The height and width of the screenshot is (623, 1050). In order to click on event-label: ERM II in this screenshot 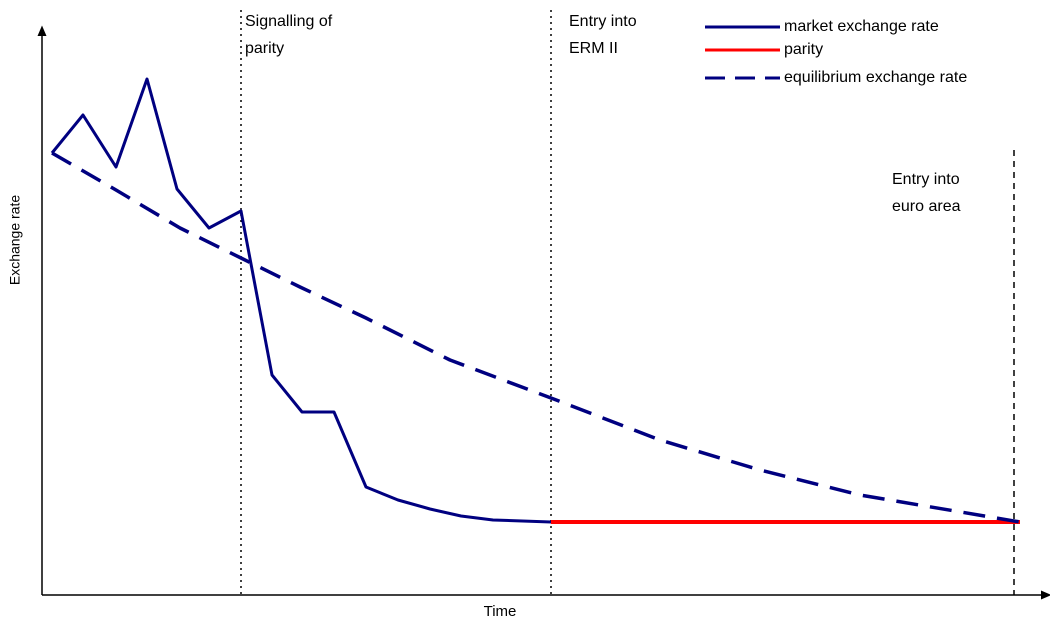, I will do `click(593, 48)`.